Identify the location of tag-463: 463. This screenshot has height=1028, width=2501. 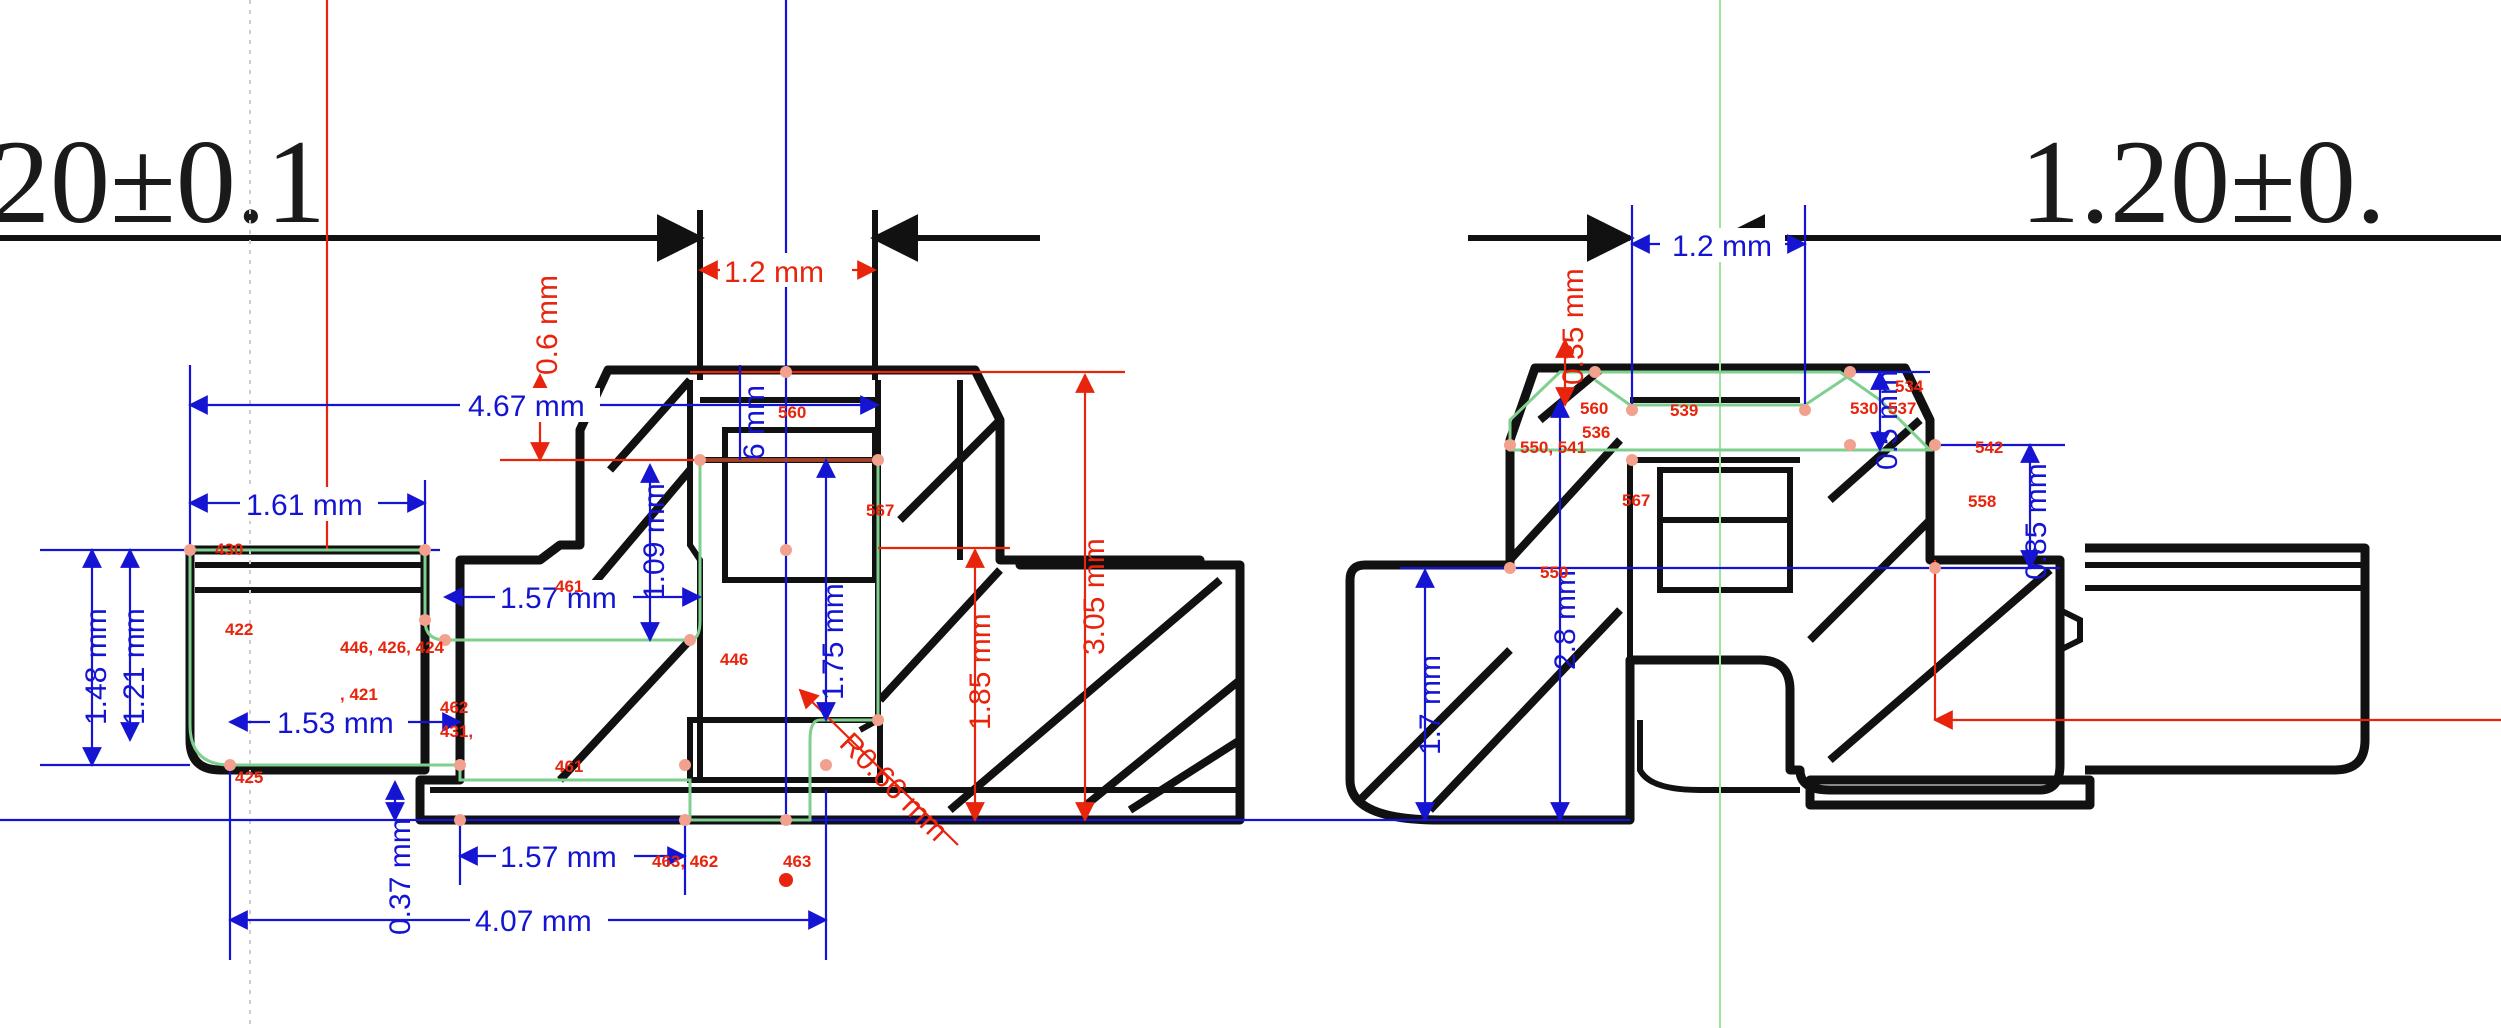
(797, 861).